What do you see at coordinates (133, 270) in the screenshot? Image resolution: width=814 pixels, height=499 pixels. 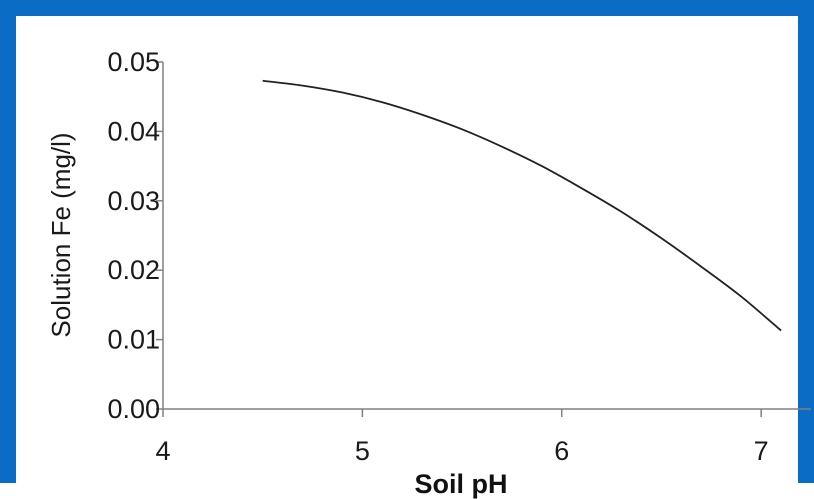 I see `y-tick-label: 0.02` at bounding box center [133, 270].